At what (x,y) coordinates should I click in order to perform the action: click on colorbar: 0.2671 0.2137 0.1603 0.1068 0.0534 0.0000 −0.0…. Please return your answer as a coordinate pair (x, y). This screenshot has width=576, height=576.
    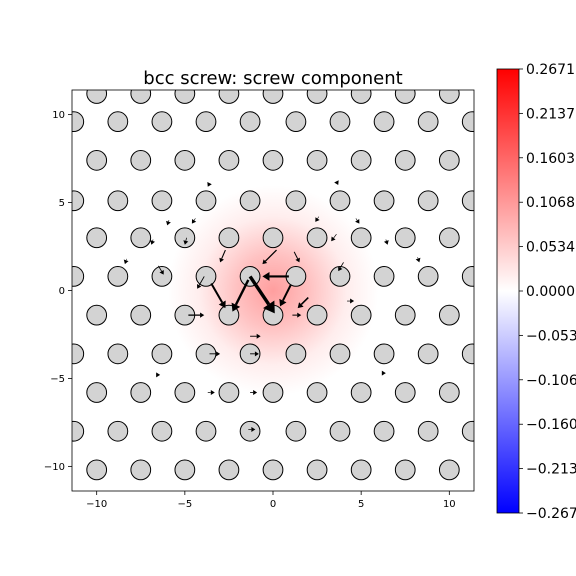
    Looking at the image, I should click on (536, 292).